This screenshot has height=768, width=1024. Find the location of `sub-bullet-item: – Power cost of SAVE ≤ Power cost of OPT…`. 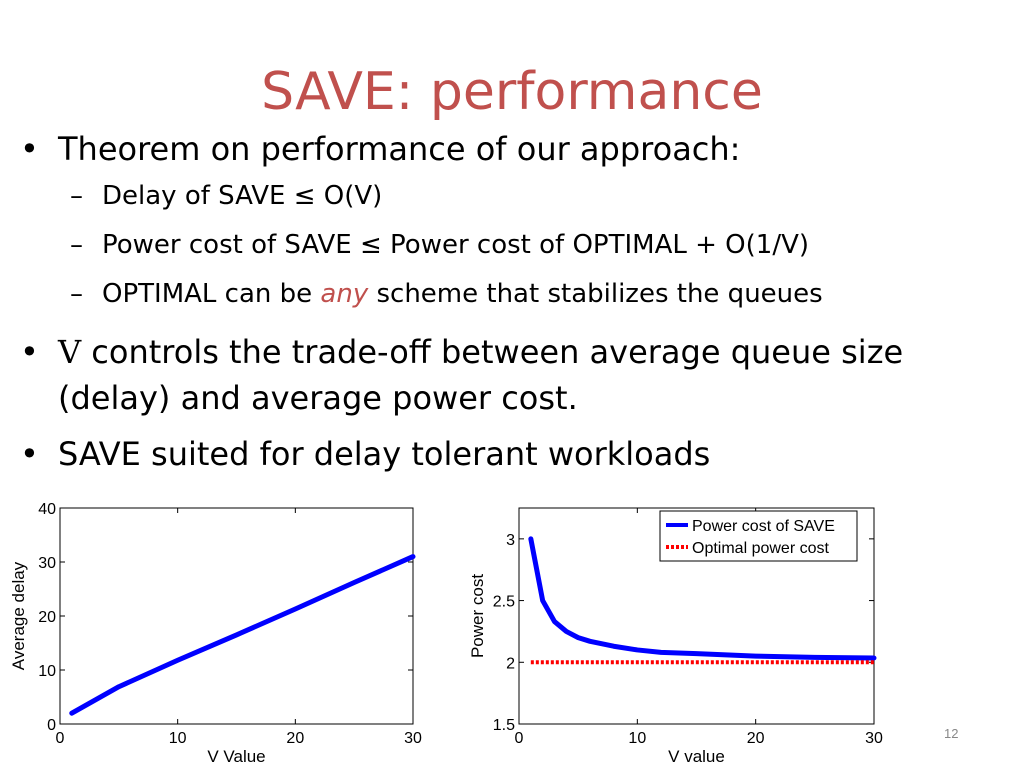

sub-bullet-item: – Power cost of SAVE ≤ Power cost of OPT… is located at coordinates (500, 245).